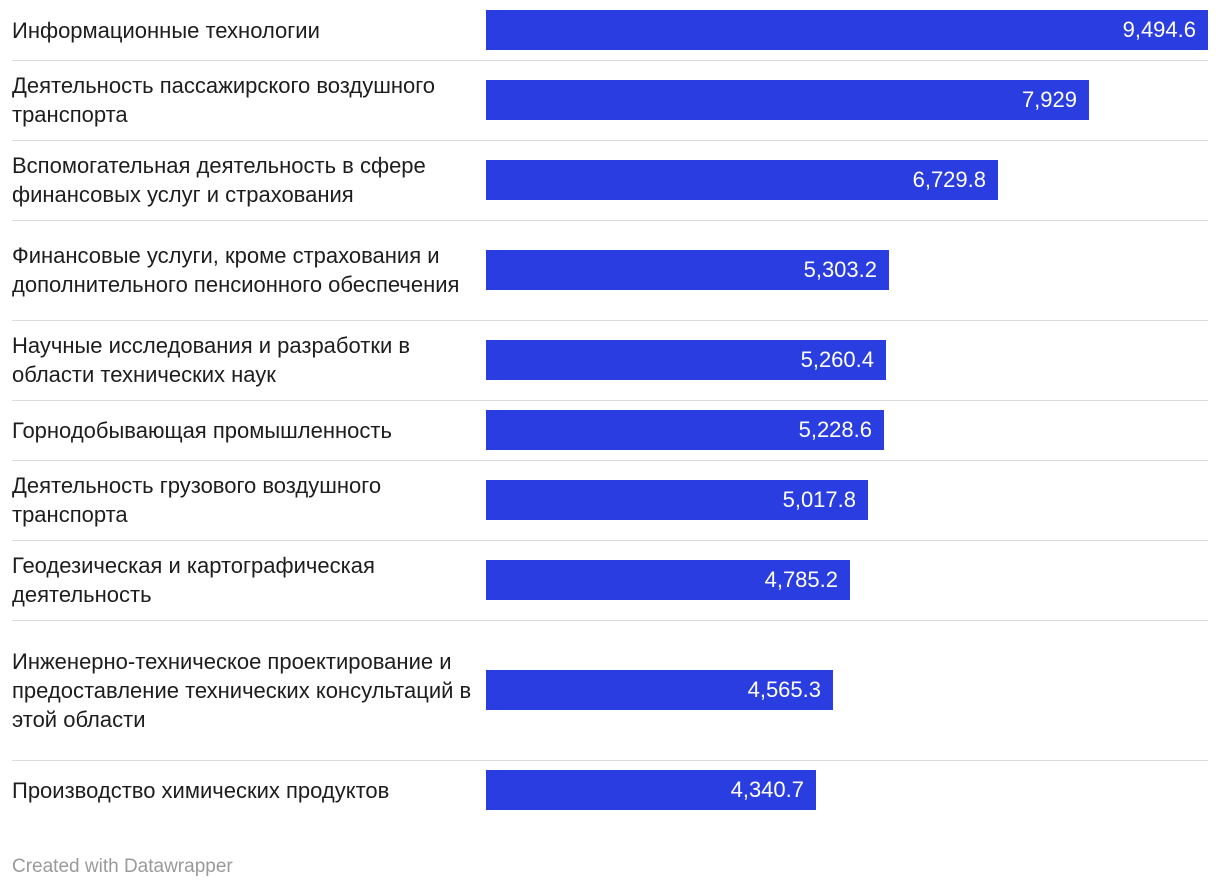 Image resolution: width=1220 pixels, height=894 pixels. What do you see at coordinates (835, 429) in the screenshot?
I see `bar-value-label: 5,228.6` at bounding box center [835, 429].